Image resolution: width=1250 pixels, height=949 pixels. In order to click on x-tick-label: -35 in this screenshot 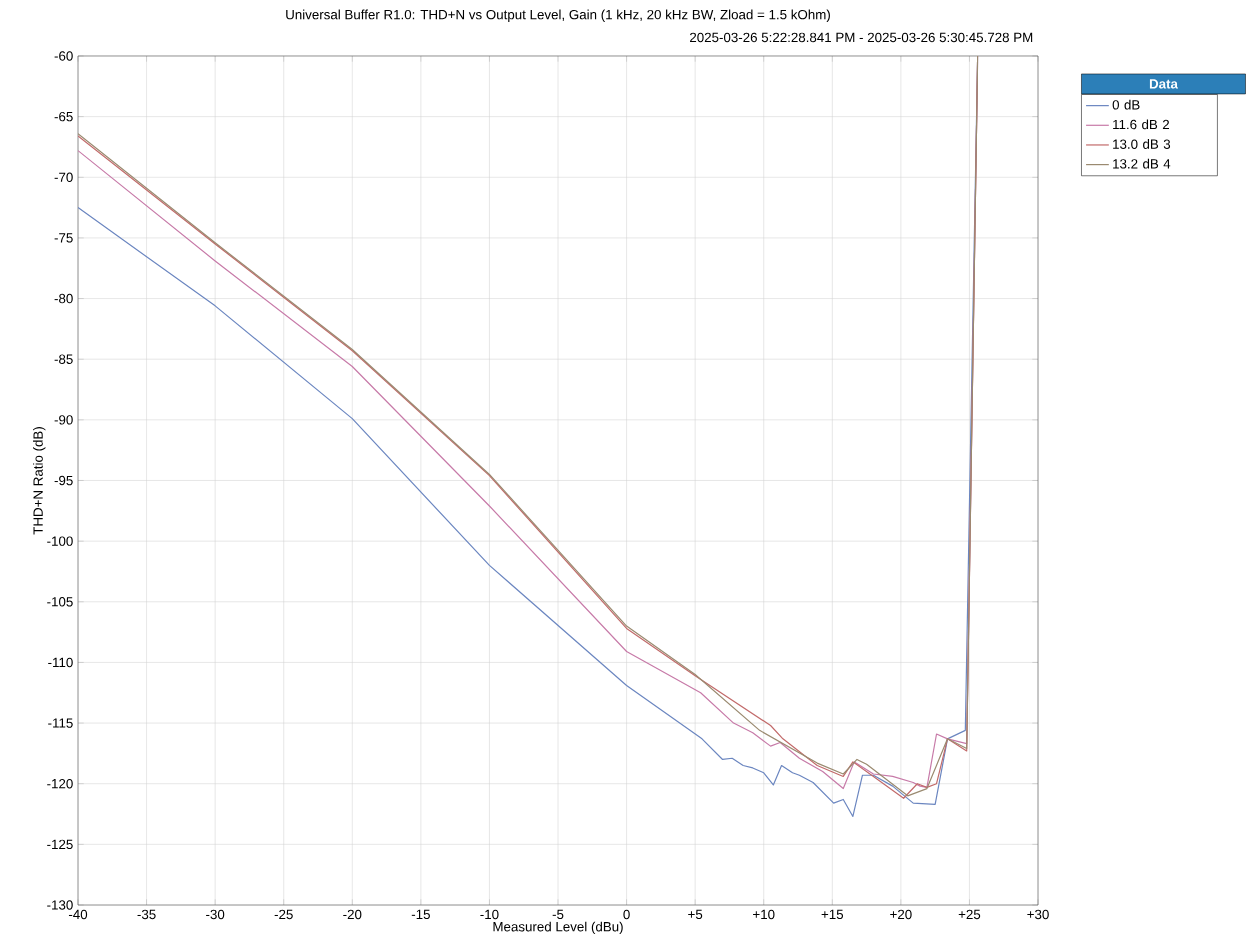, I will do `click(146, 914)`.